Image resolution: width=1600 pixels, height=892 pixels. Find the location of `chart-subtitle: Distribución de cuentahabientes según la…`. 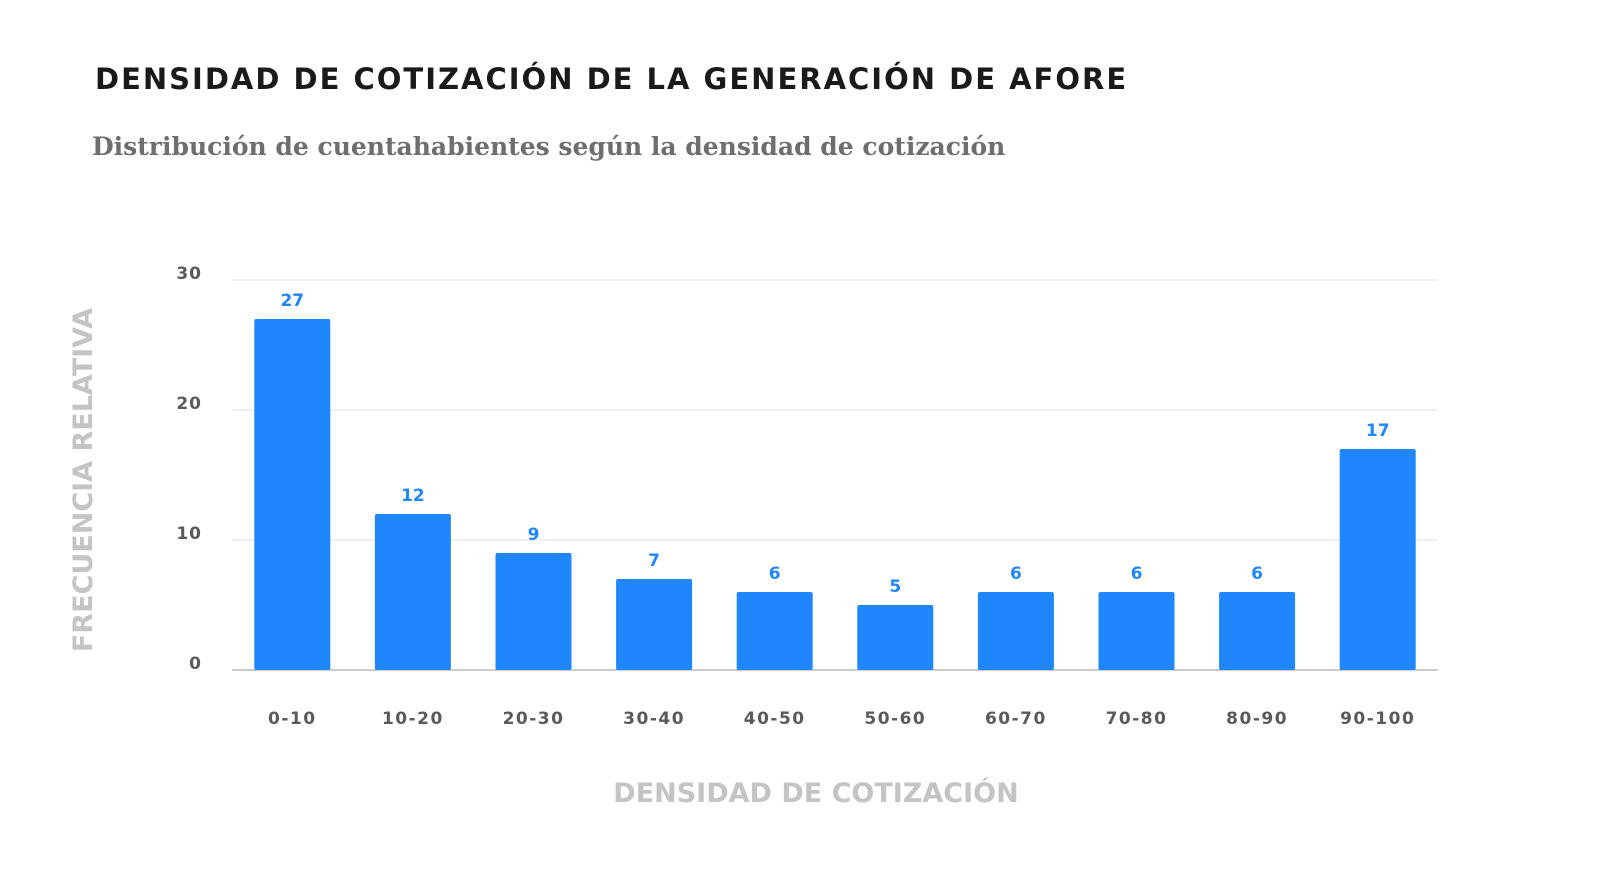

chart-subtitle: Distribución de cuentahabientes según la… is located at coordinates (549, 146).